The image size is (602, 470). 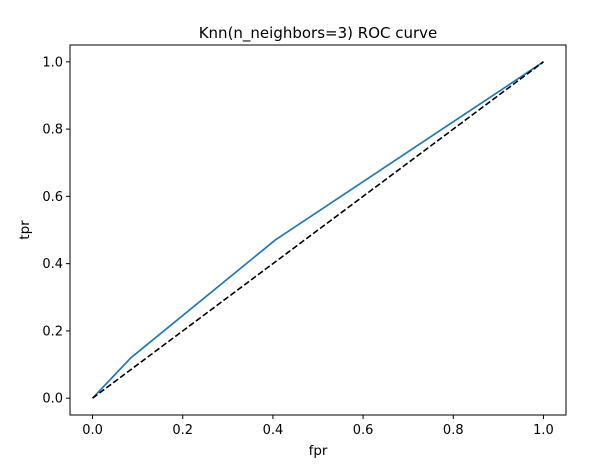 What do you see at coordinates (56, 231) in the screenshot?
I see `y-axis-ticks: 0.0 0.2 0.4 0.6 0.8 1.0` at bounding box center [56, 231].